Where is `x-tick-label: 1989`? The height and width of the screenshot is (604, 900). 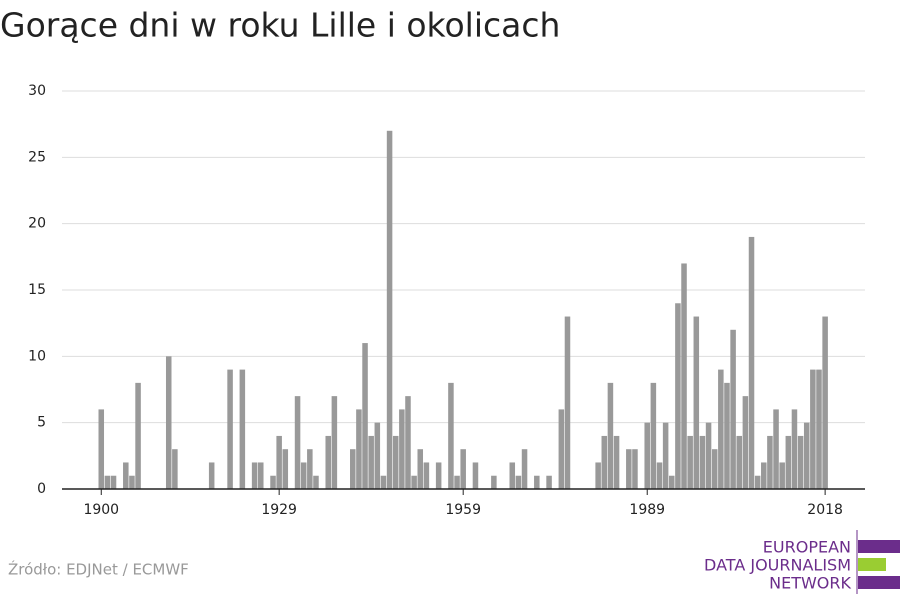 x-tick-label: 1989 is located at coordinates (647, 510).